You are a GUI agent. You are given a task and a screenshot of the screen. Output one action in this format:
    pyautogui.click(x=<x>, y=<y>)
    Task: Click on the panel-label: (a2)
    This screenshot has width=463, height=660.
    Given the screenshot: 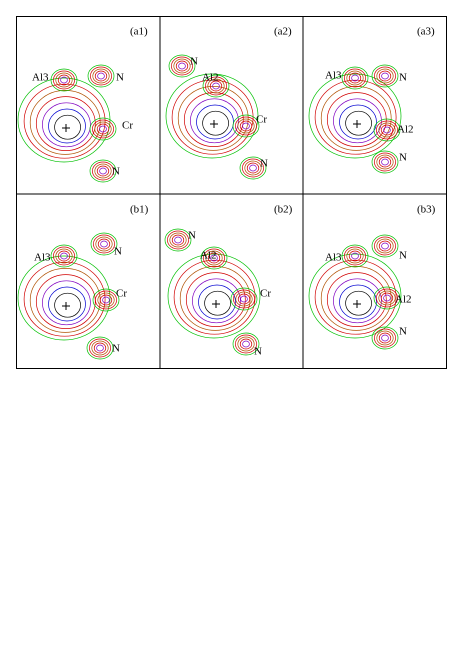 What is the action you would take?
    pyautogui.click(x=283, y=32)
    